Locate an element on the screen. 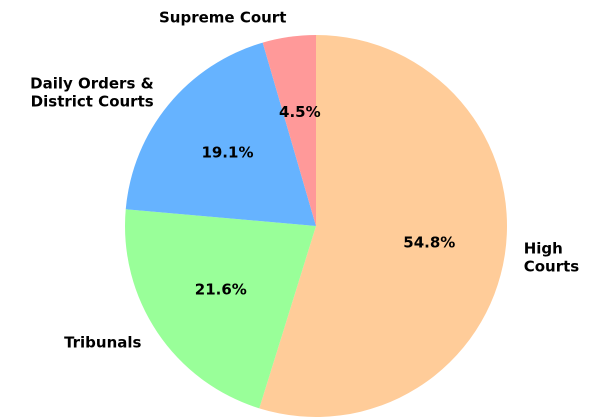  pct-label: 54.8% is located at coordinates (429, 243).